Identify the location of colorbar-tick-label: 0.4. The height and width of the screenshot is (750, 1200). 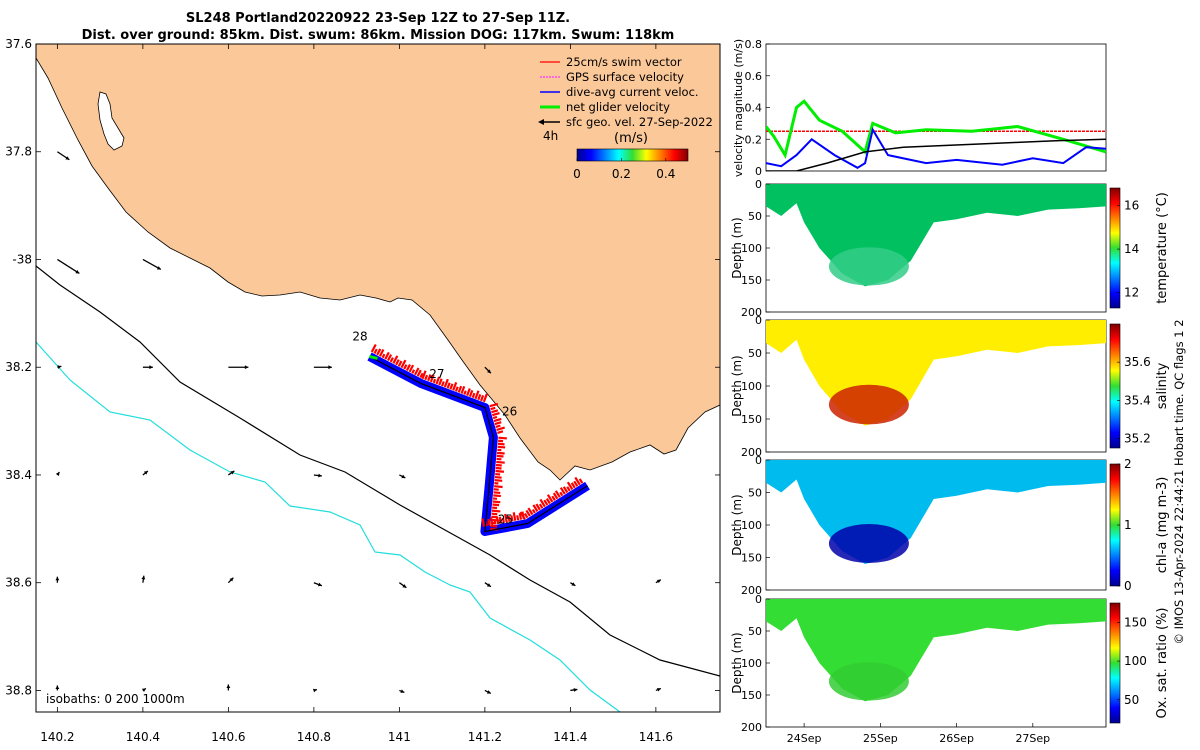
(665, 174).